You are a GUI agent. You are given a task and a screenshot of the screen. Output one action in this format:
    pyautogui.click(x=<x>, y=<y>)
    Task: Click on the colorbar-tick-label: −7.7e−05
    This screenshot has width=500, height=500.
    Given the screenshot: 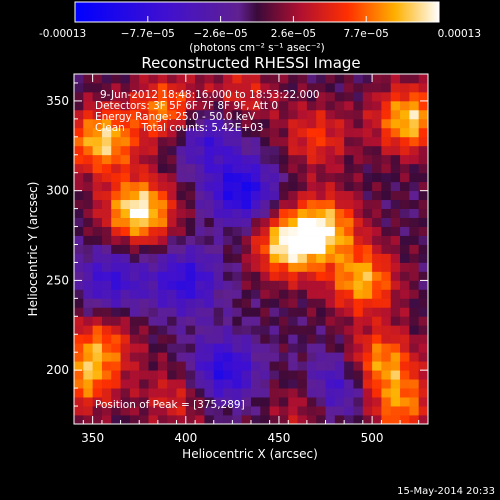 What is the action you would take?
    pyautogui.click(x=148, y=34)
    